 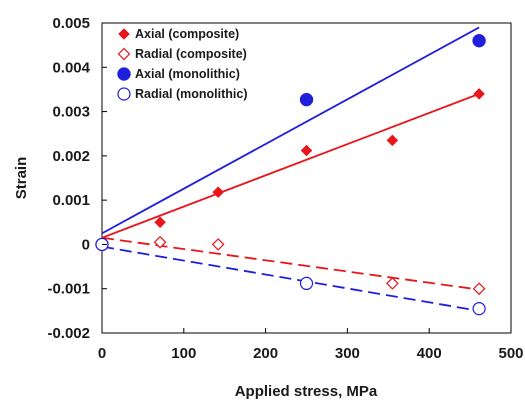 What do you see at coordinates (311, 345) in the screenshot?
I see `x-axis: 0 100 200 300 400 500` at bounding box center [311, 345].